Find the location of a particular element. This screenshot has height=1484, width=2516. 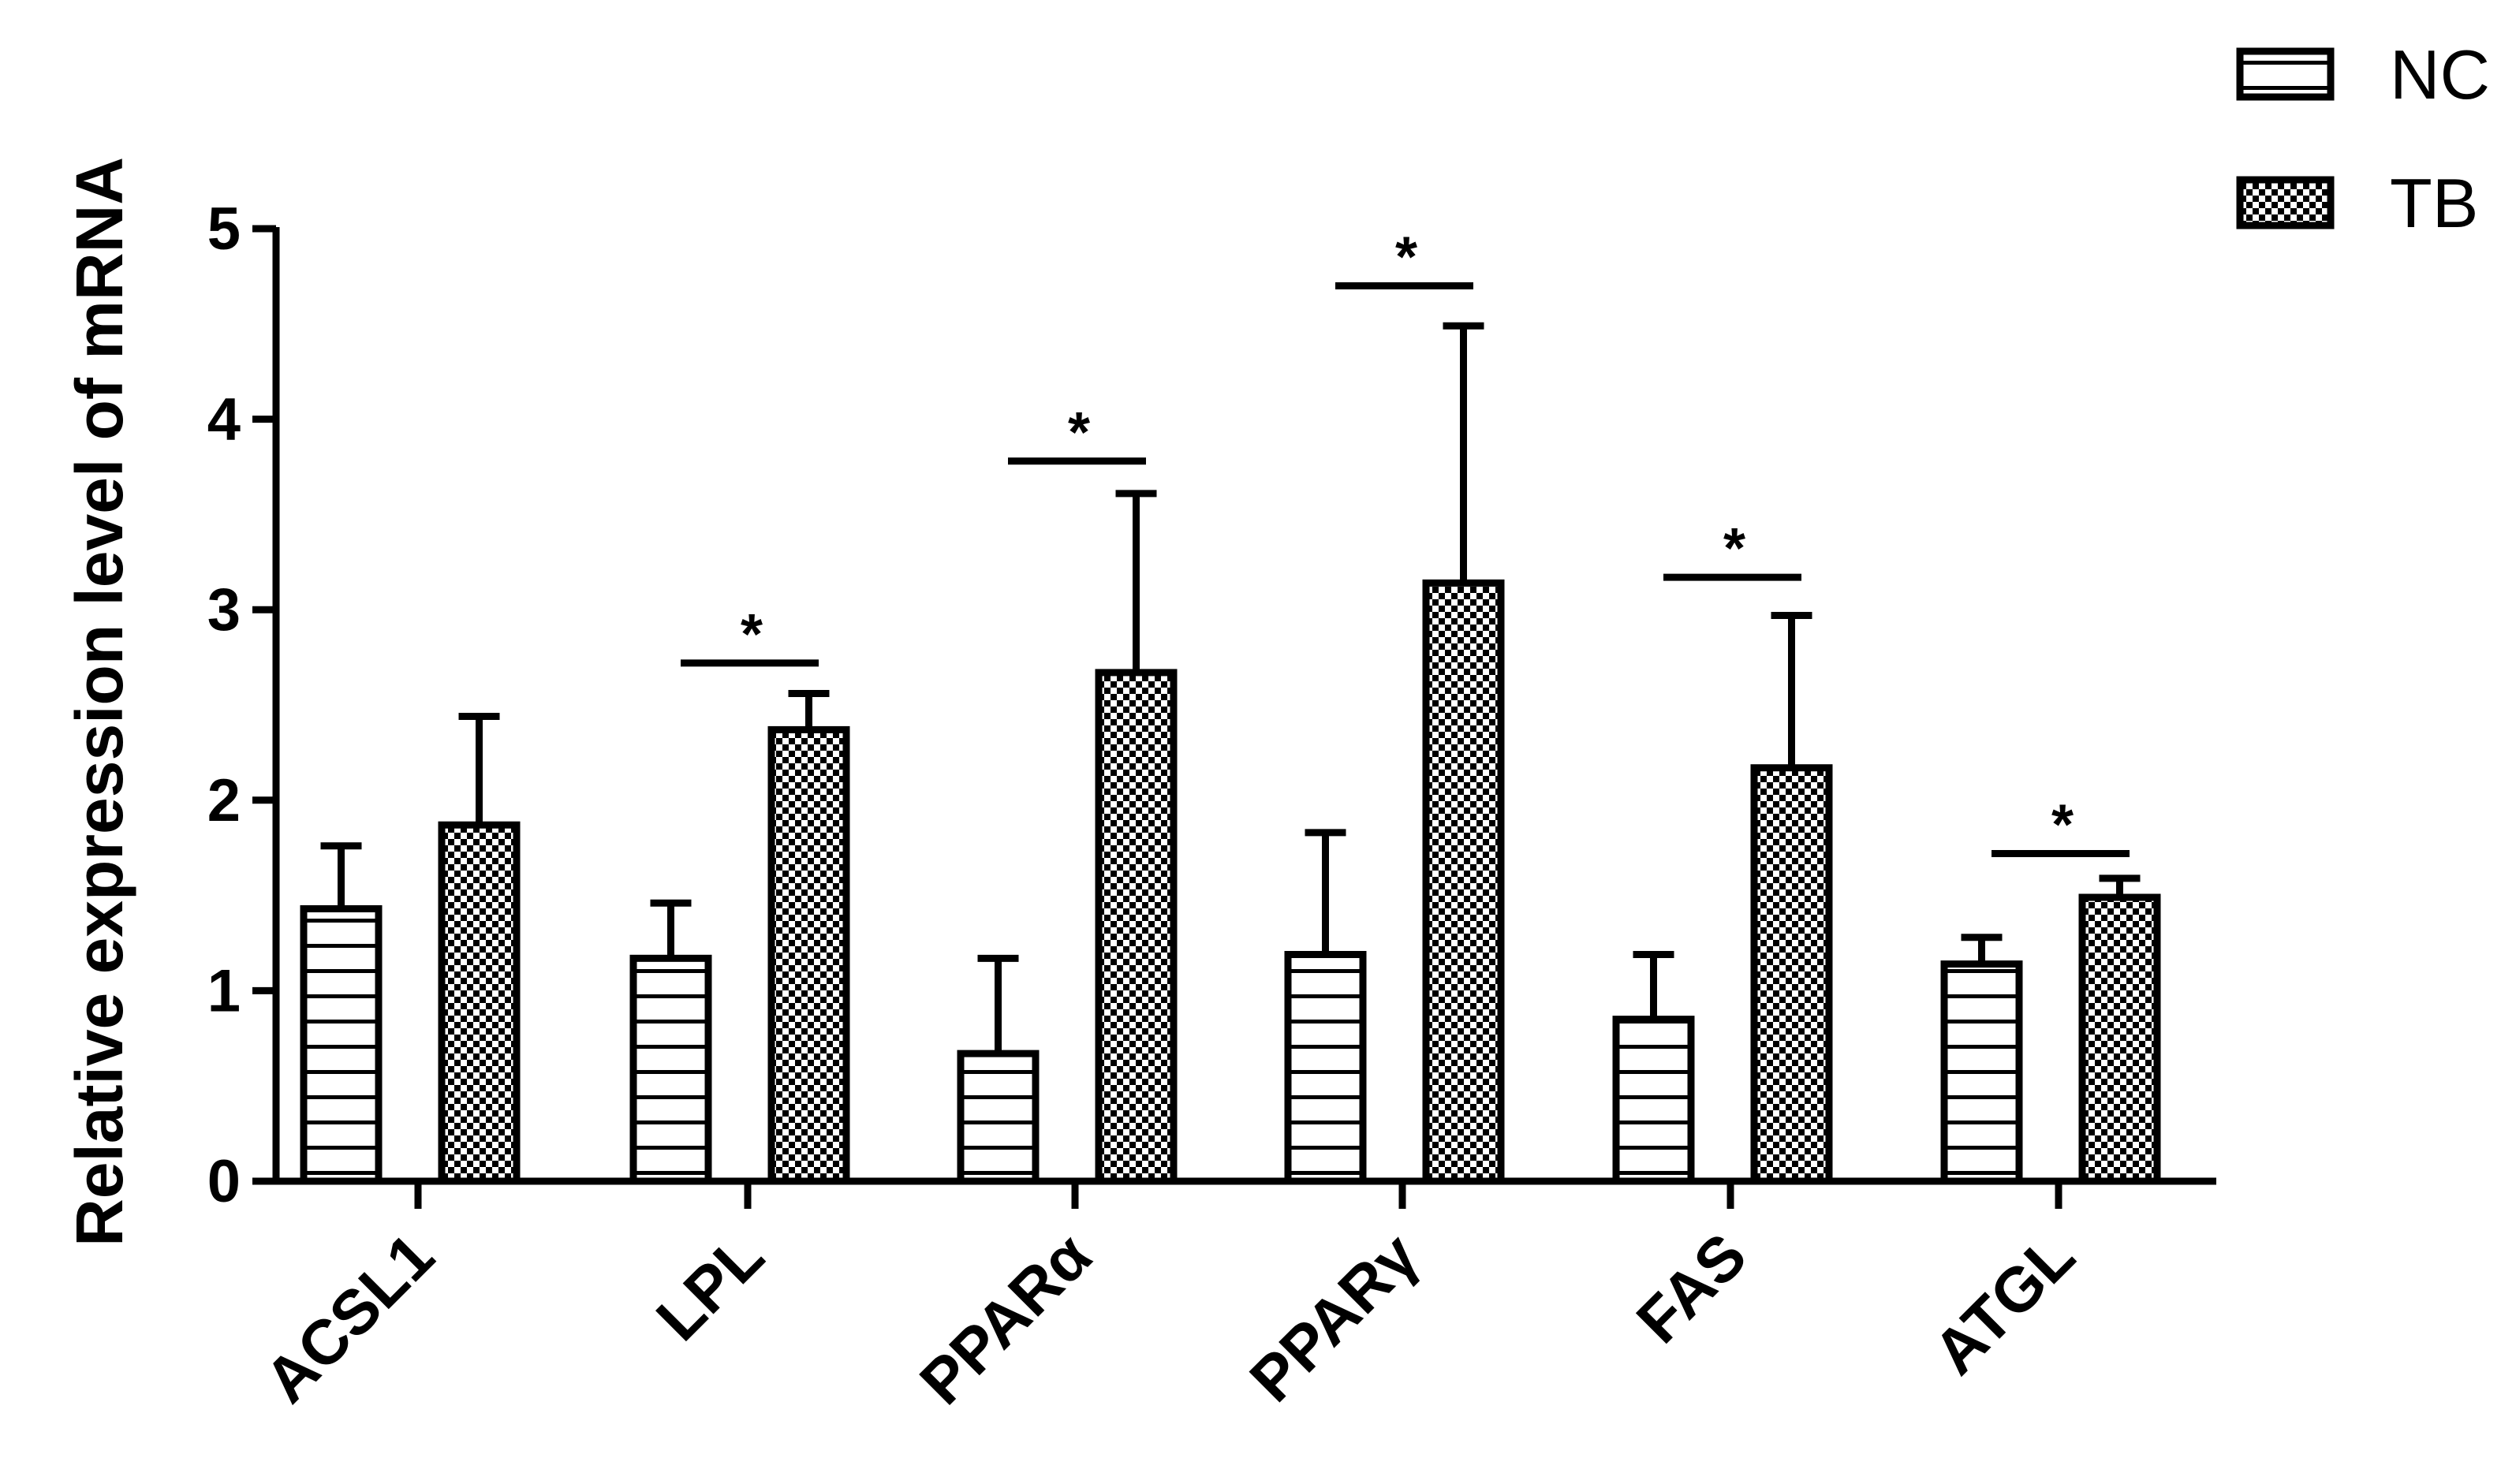

y-tick-label: 5 is located at coordinates (224, 230).